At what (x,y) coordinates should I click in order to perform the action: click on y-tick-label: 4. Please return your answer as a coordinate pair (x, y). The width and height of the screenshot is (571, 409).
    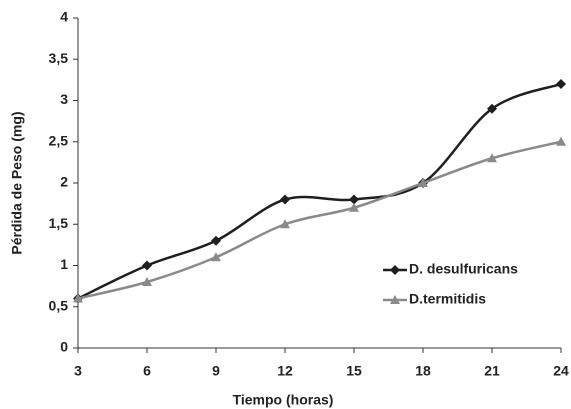
    Looking at the image, I should click on (64, 17).